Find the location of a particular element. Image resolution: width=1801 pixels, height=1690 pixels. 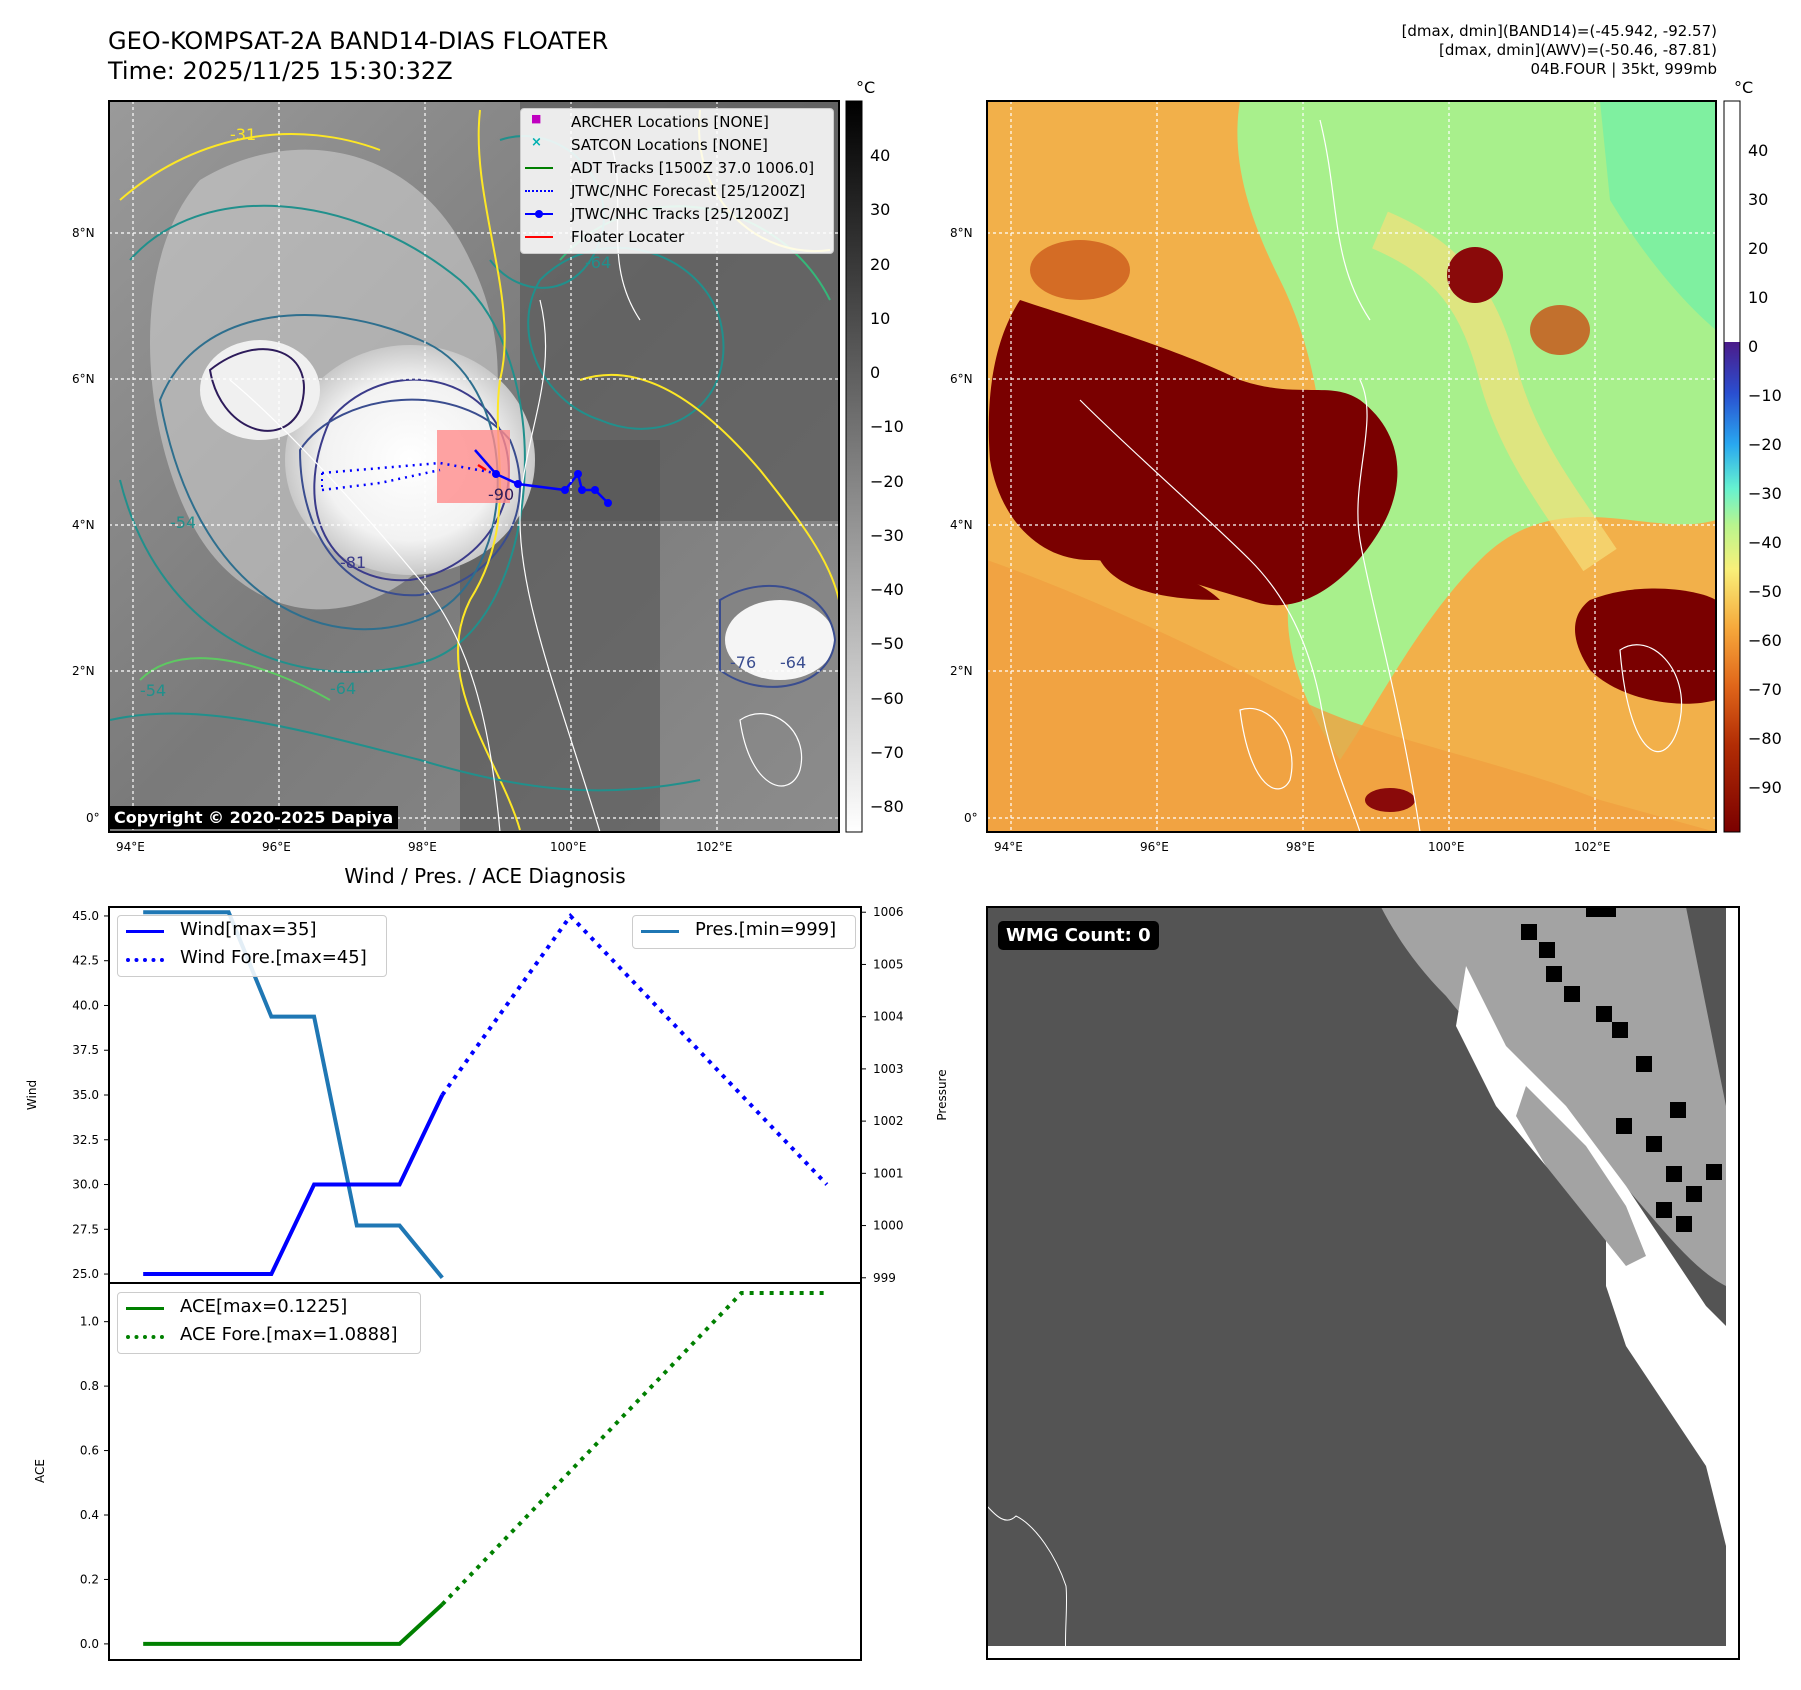

wv-colorbar-tick: −50 is located at coordinates (1765, 591).